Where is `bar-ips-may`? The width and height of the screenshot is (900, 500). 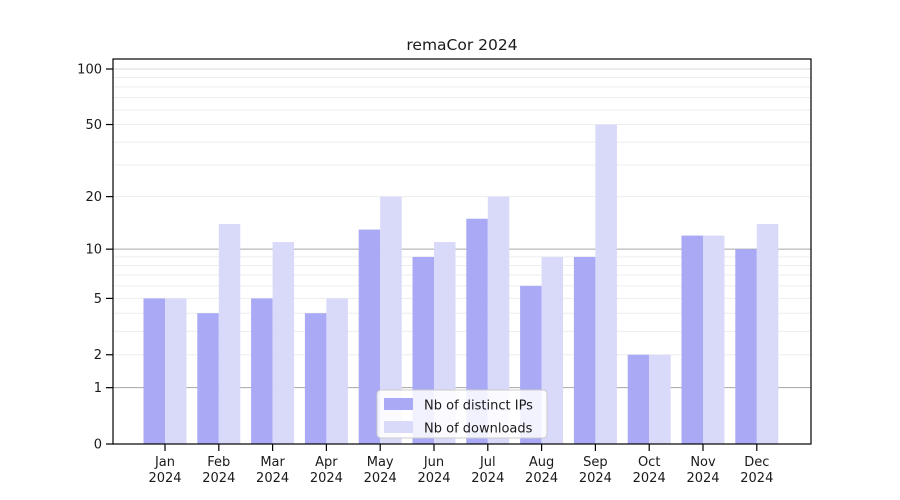 bar-ips-may is located at coordinates (369, 336).